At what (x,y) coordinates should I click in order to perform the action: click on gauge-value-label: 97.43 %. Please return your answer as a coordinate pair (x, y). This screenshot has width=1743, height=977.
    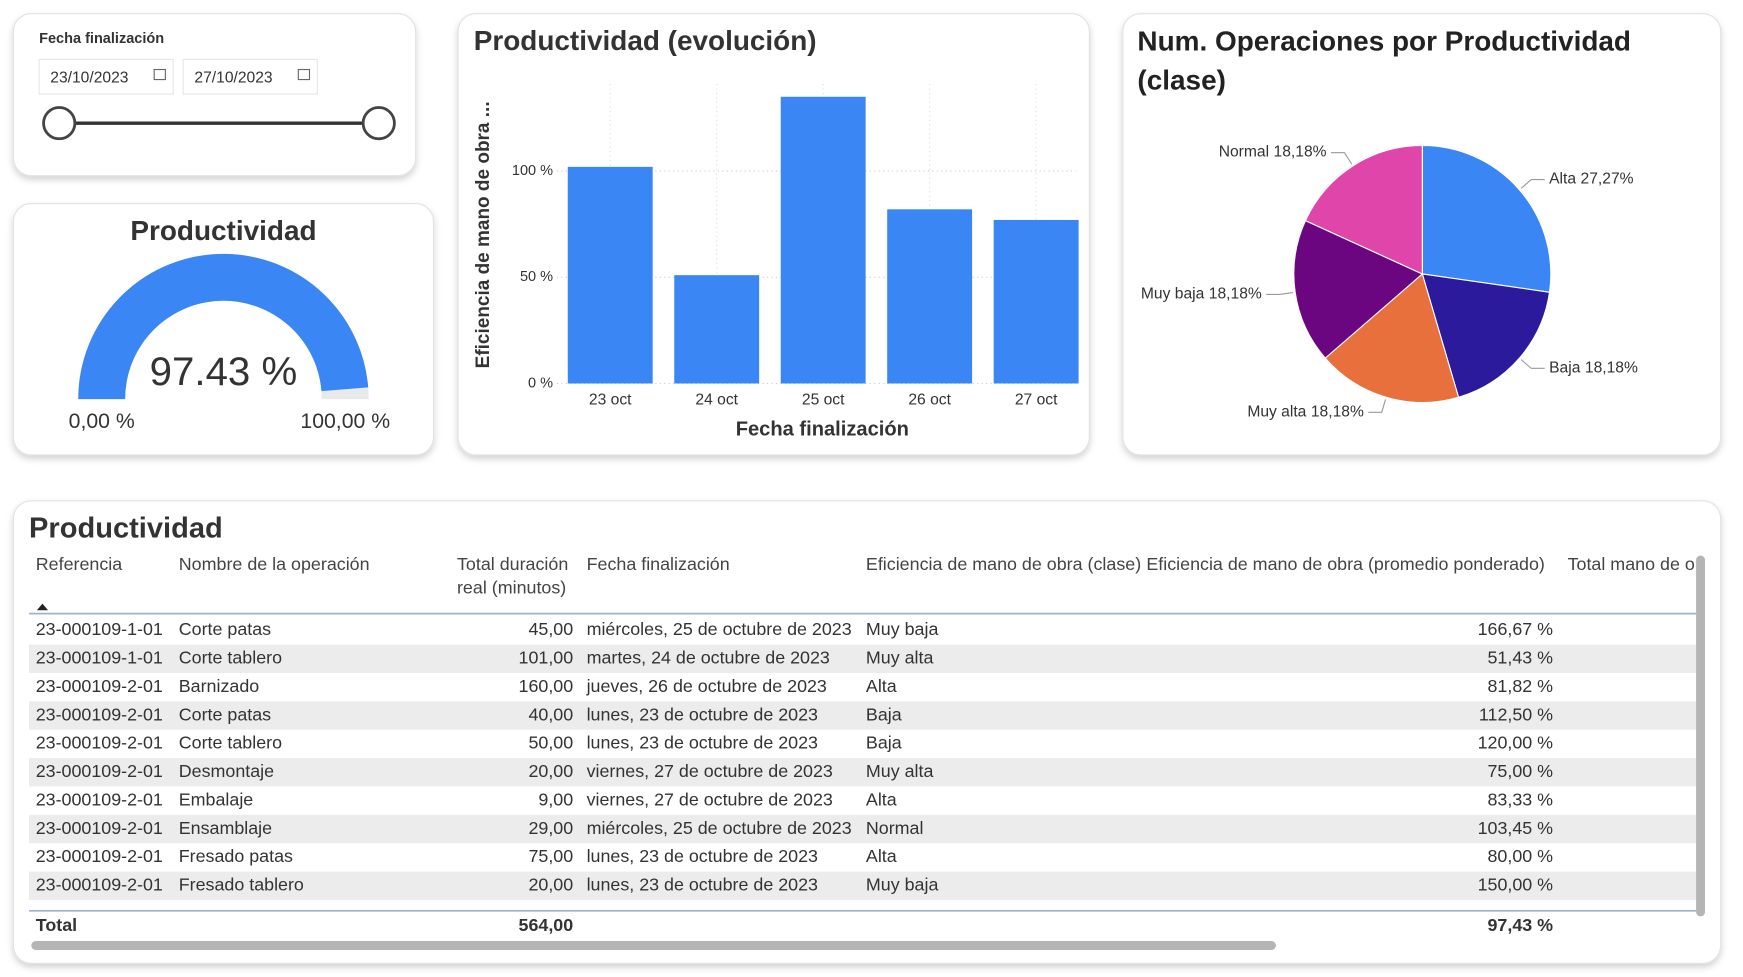
    Looking at the image, I should click on (224, 371).